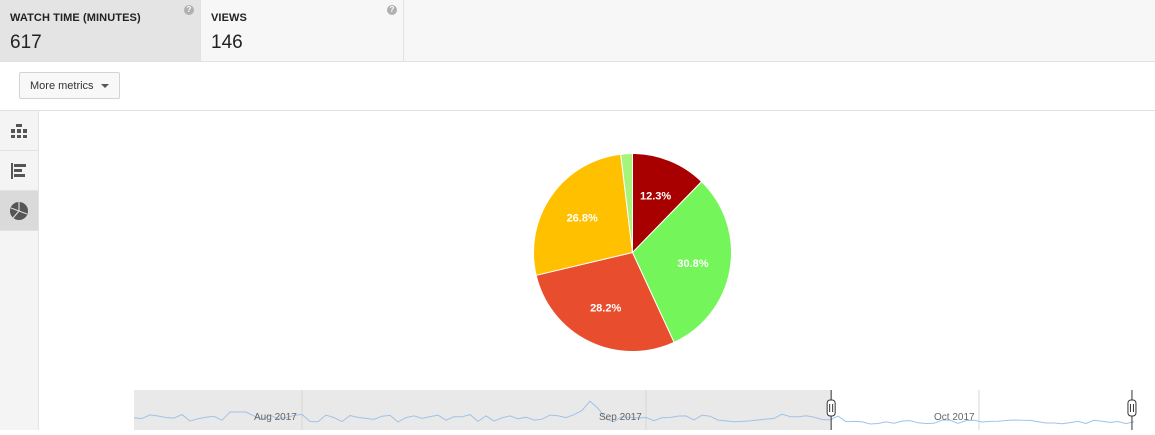 The image size is (1155, 435). I want to click on pie-chart-svg: 12.3% 30.8% 28.2% 26.8%, so click(632, 252).